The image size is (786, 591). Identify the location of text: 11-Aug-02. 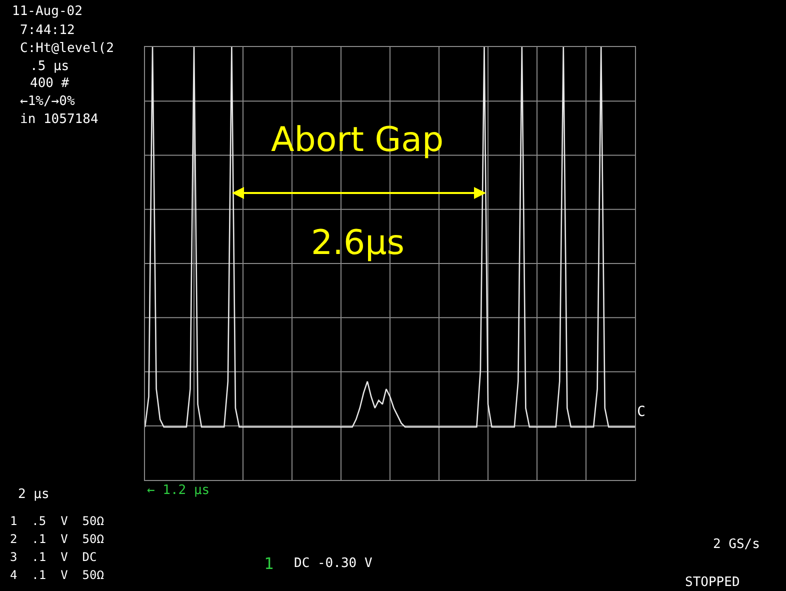
(47, 11).